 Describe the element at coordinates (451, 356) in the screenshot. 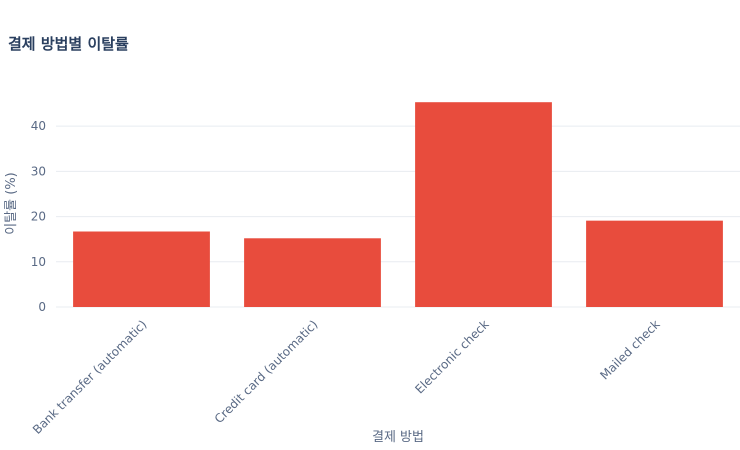

I see `x-tick-label: Electronic check` at that location.